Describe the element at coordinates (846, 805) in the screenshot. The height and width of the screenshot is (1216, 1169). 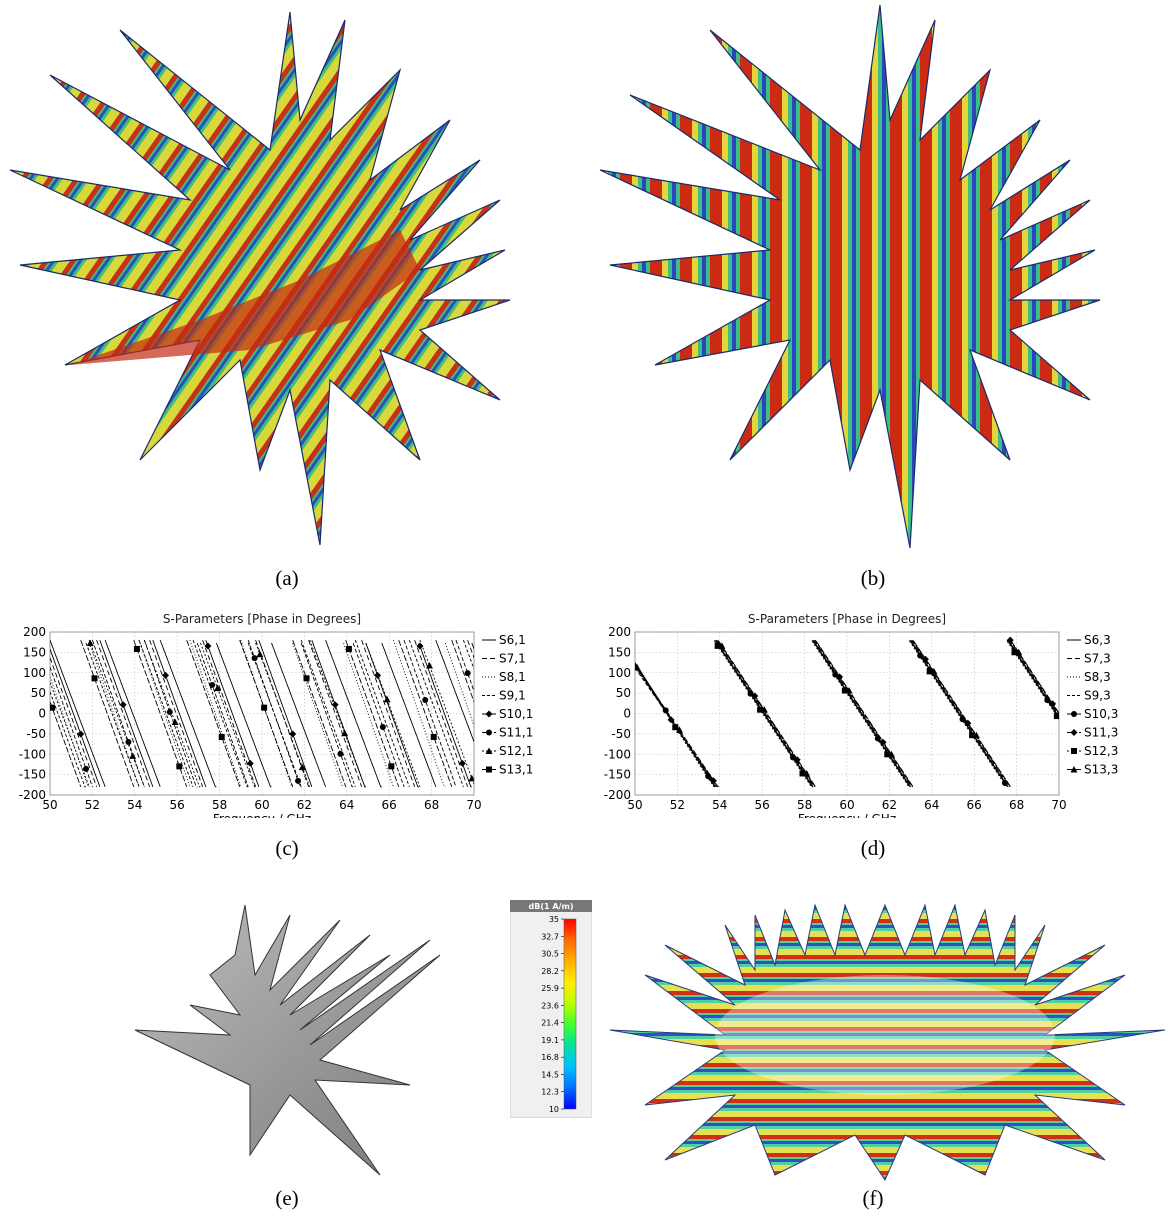
I see `x-tick-label: 60` at that location.